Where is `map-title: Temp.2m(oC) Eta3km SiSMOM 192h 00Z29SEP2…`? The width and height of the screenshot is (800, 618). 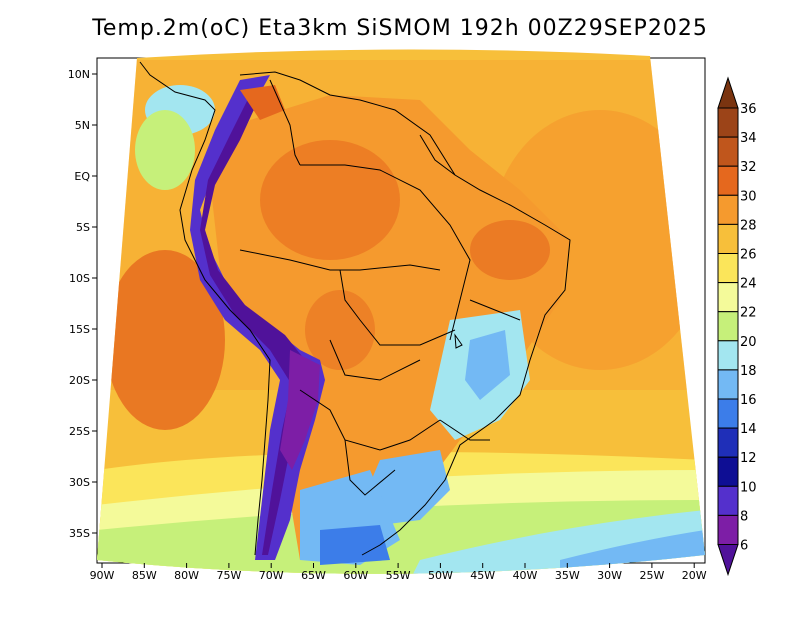 map-title: Temp.2m(oC) Eta3km SiSMOM 192h 00Z29SEP2… is located at coordinates (400, 28).